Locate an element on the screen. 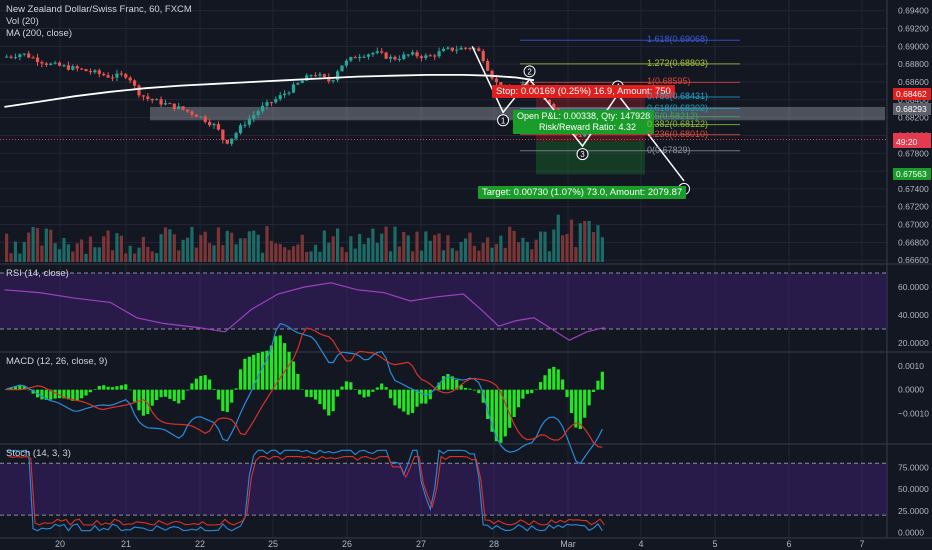 Image resolution: width=932 pixels, height=550 pixels. ma-label: MA (200, close) is located at coordinates (39, 33).